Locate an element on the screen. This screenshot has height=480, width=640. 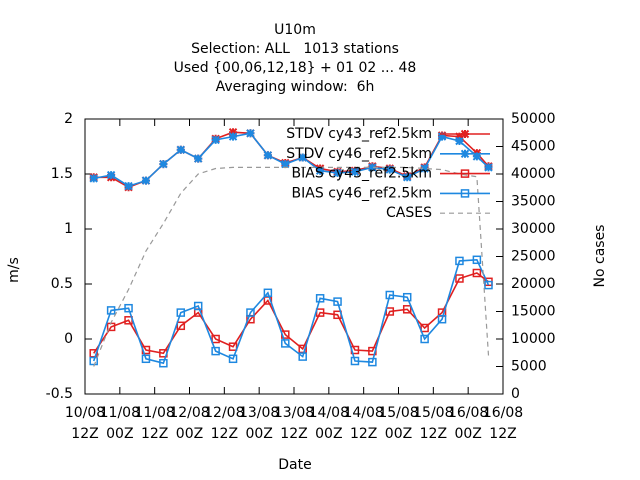
x-tick-label: 15/08 00Z is located at coordinates (398, 423).